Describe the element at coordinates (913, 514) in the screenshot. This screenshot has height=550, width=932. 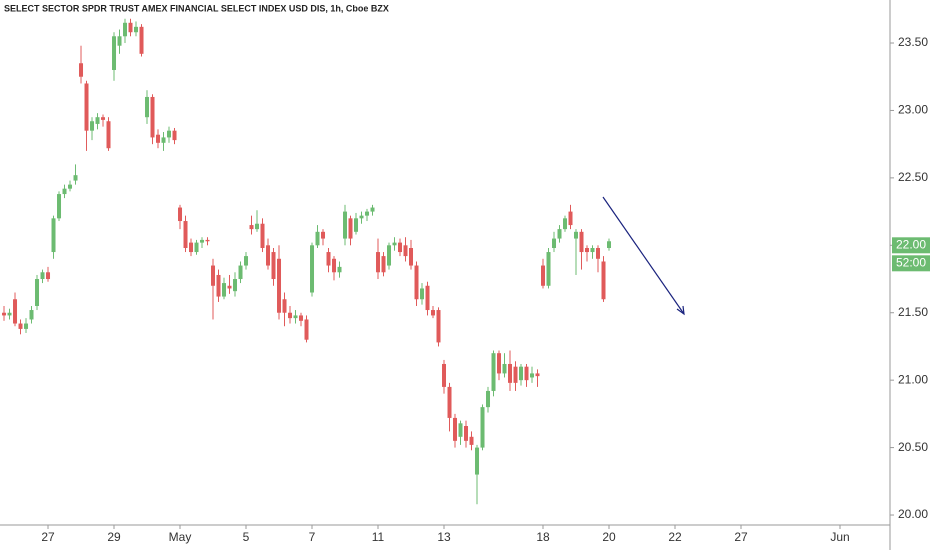
I see `y-tick-label: 20.00` at that location.